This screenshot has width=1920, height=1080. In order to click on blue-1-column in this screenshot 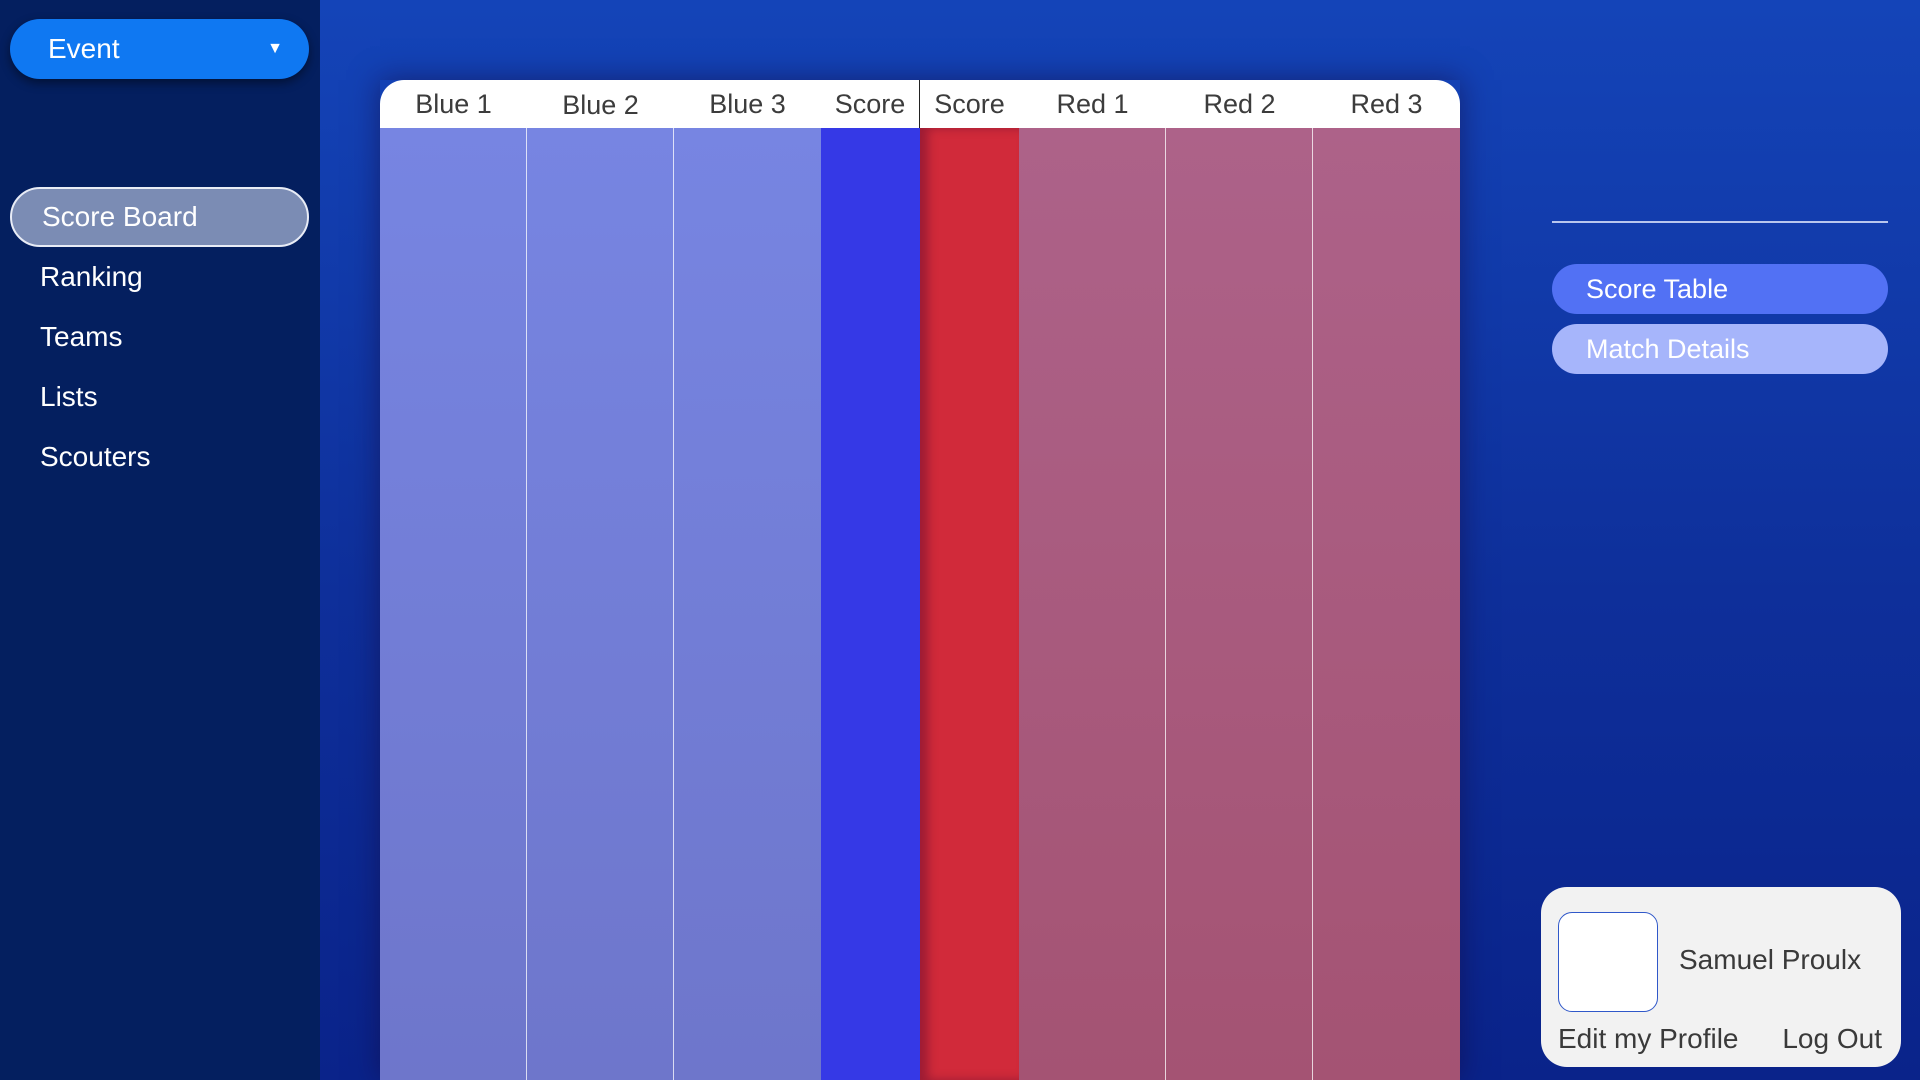, I will do `click(453, 604)`.